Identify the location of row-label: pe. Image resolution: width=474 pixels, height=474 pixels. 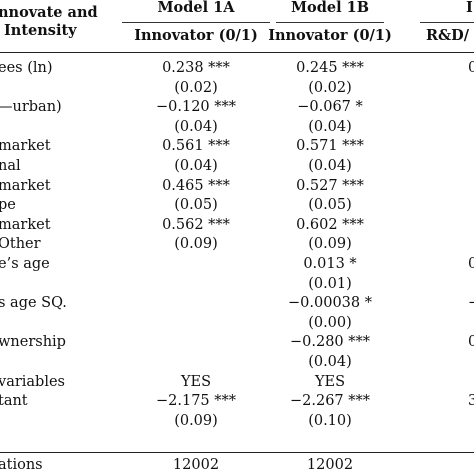
(8, 205).